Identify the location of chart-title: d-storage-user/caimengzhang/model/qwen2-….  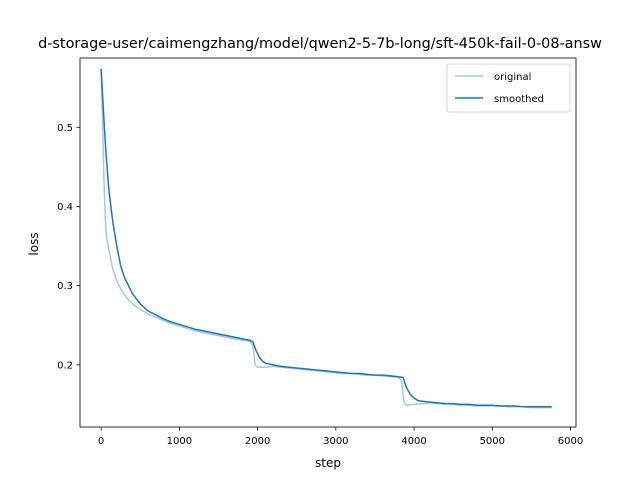
(320, 44).